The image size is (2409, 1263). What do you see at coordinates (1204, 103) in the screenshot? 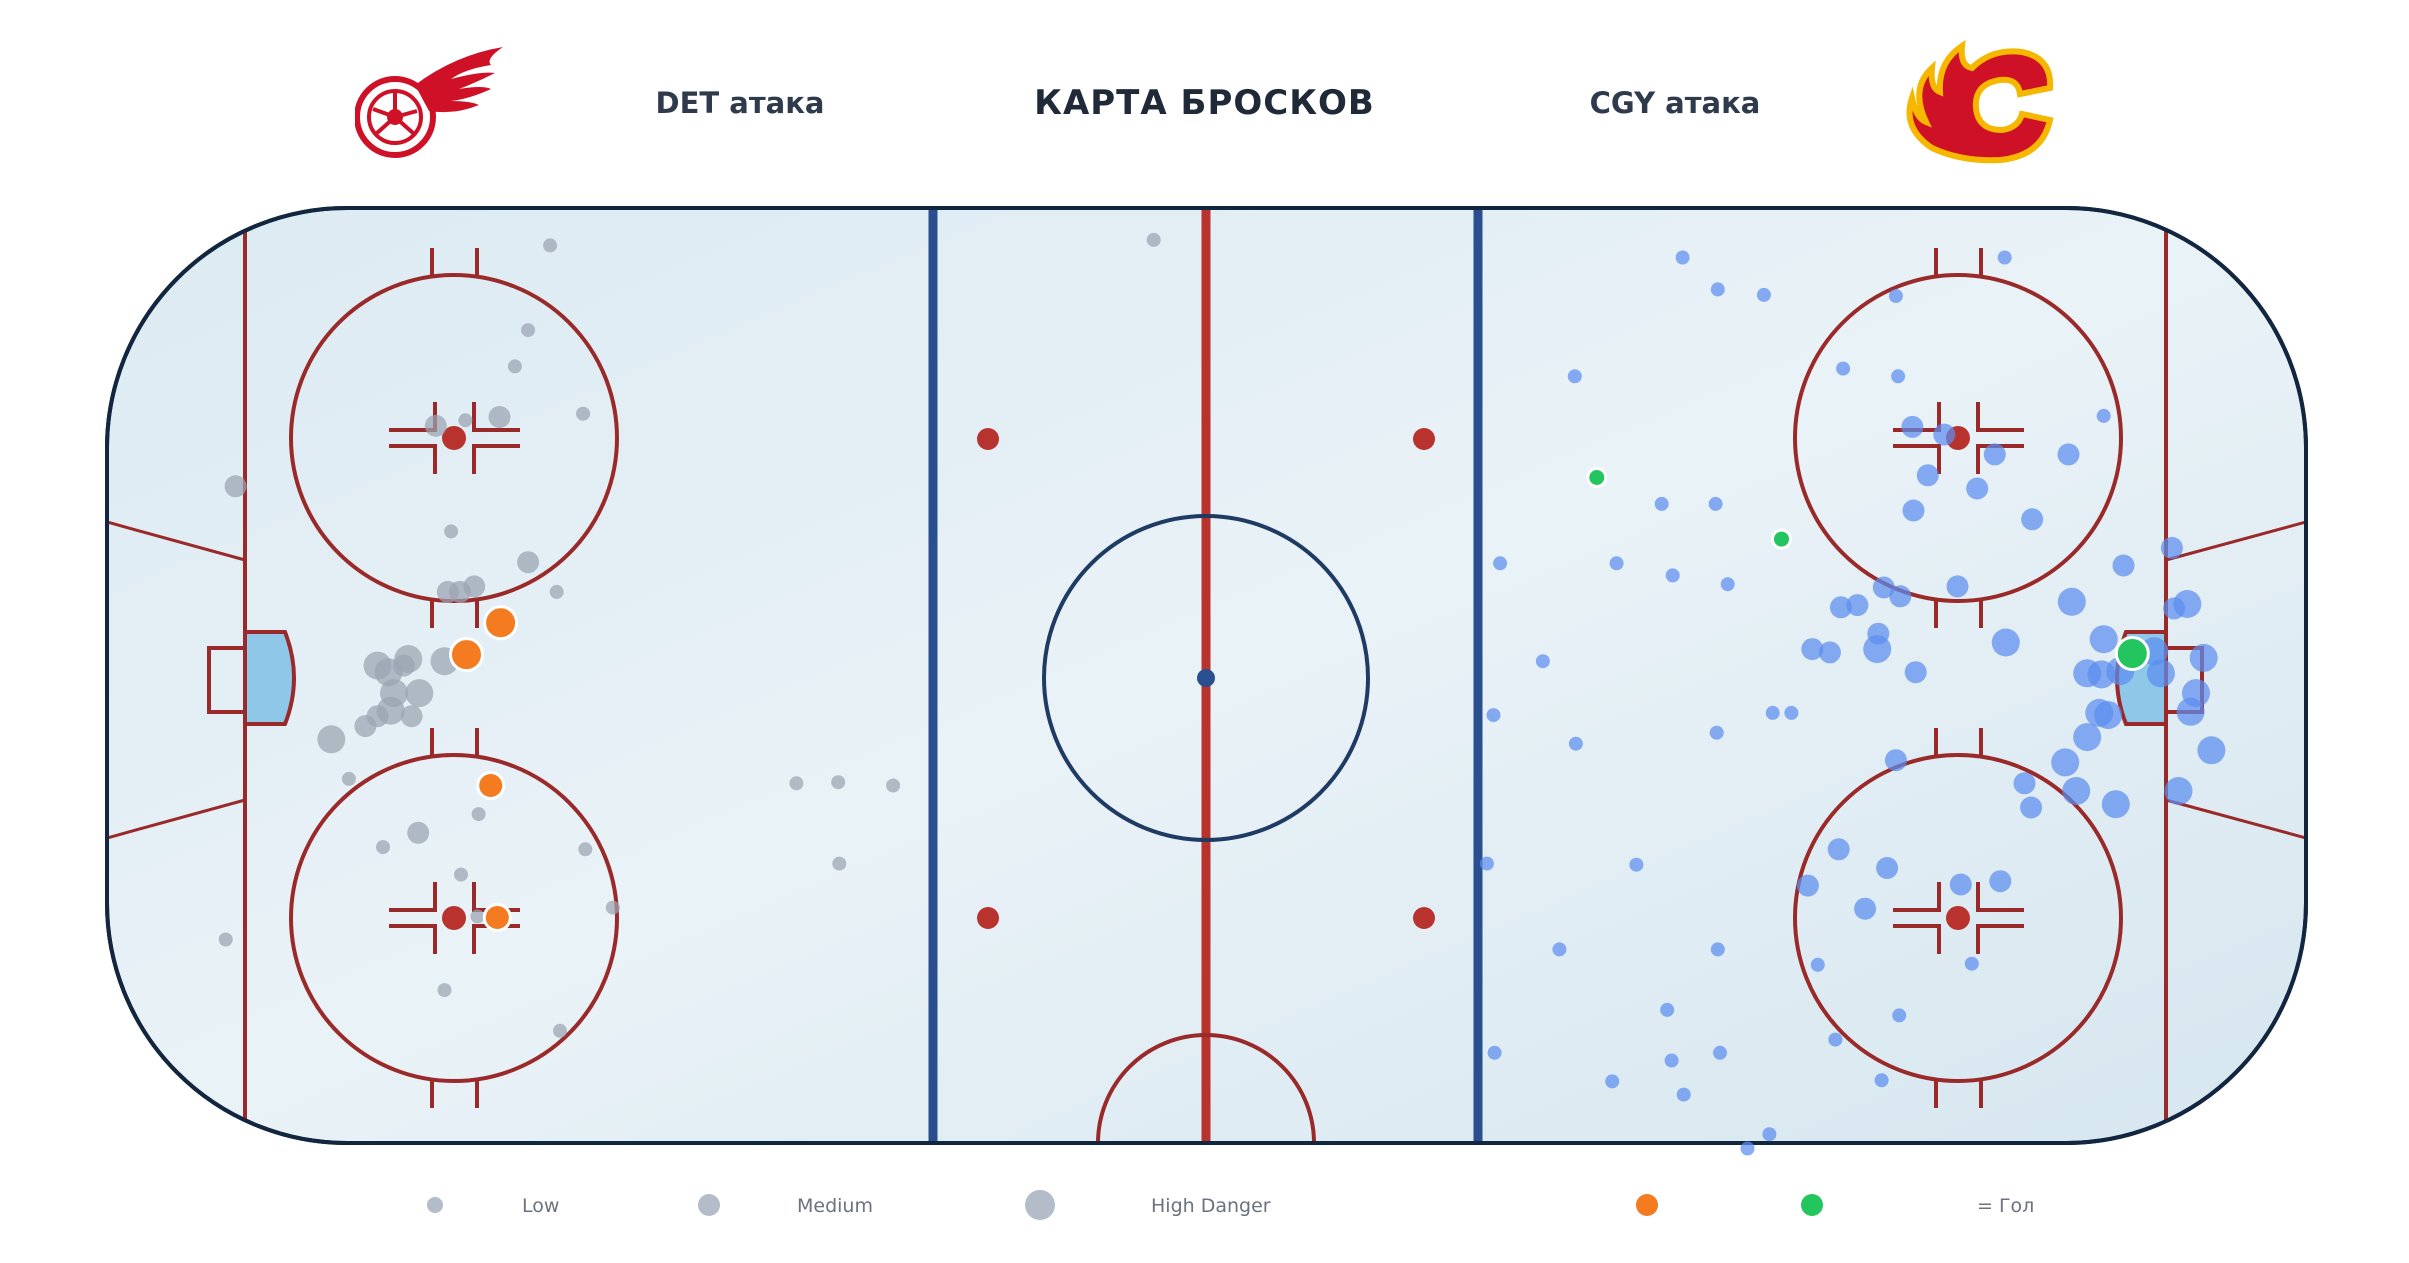
I see `page-title: КАРТА БРОСКОВ` at bounding box center [1204, 103].